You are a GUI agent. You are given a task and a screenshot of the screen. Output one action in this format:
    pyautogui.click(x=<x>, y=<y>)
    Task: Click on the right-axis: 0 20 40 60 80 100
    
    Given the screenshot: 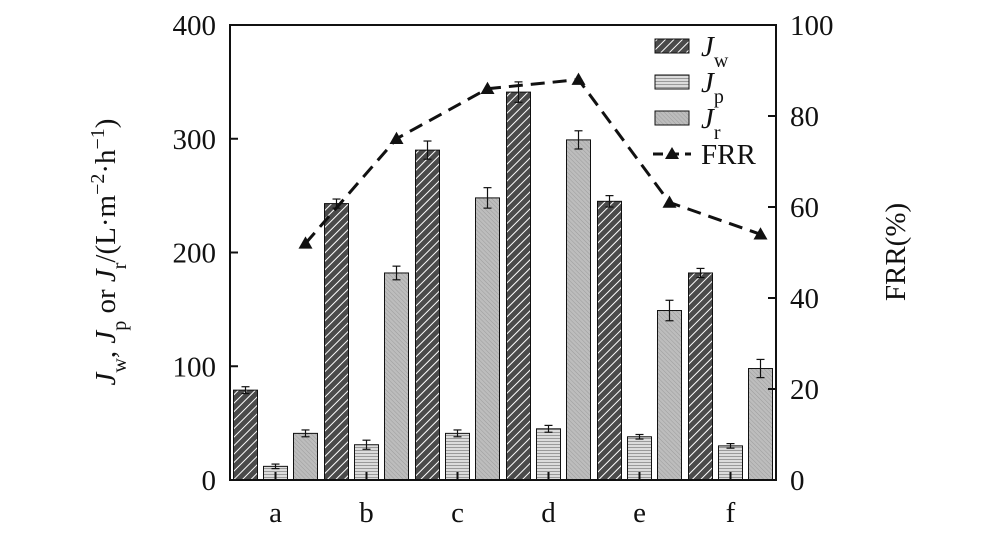 What is the action you would take?
    pyautogui.click(x=801, y=253)
    